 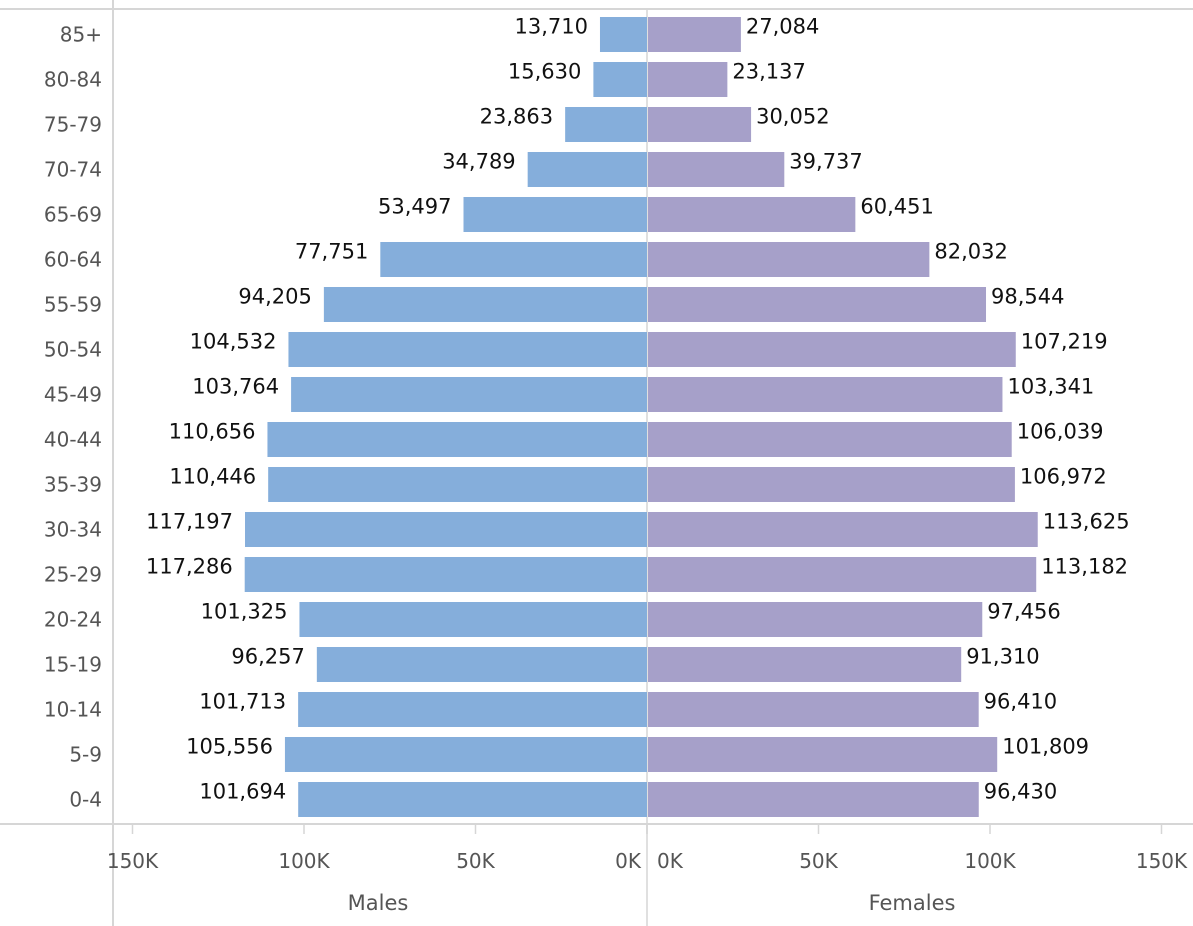 I want to click on female-value-label: 113,182, so click(x=1084, y=567).